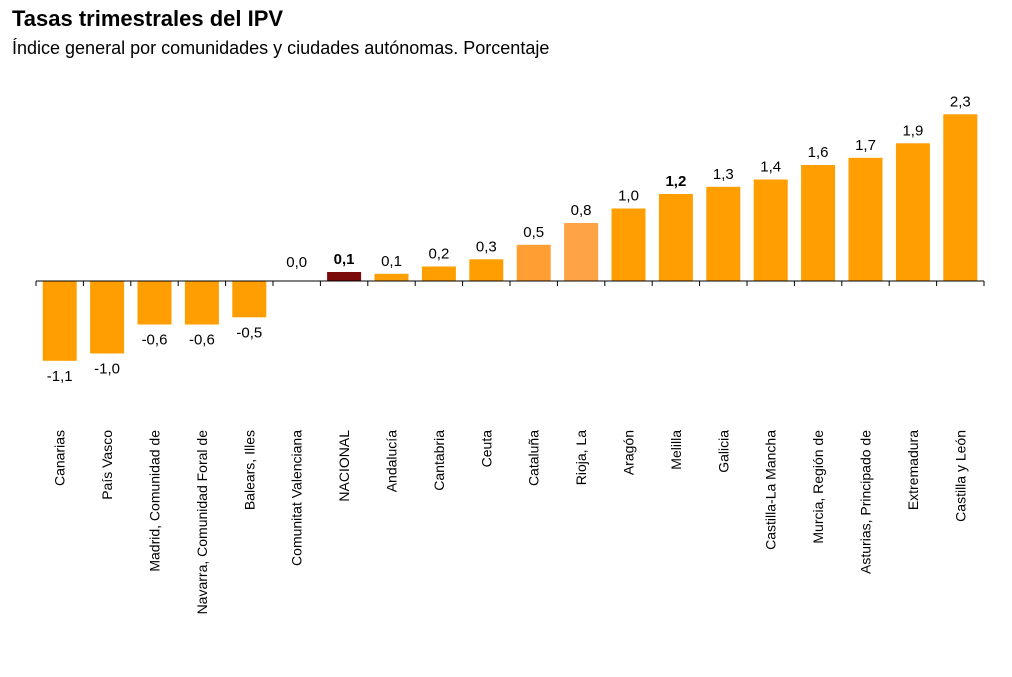  Describe the element at coordinates (107, 369) in the screenshot. I see `data-label: -1,0` at that location.